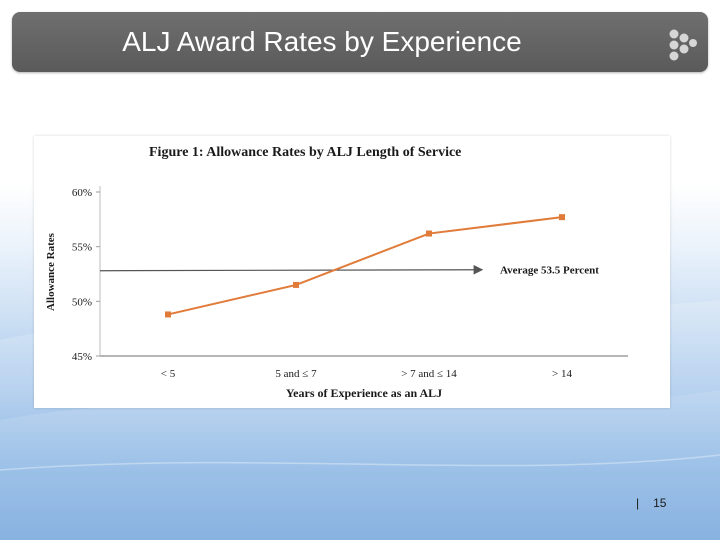 The height and width of the screenshot is (540, 720). Describe the element at coordinates (562, 374) in the screenshot. I see `x-tick-label: > 14` at that location.